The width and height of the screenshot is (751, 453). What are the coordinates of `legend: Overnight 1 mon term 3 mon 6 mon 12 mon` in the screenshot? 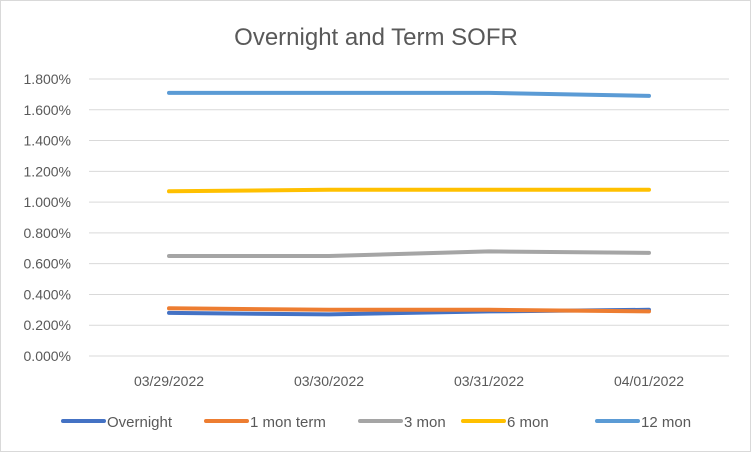 It's located at (376, 422).